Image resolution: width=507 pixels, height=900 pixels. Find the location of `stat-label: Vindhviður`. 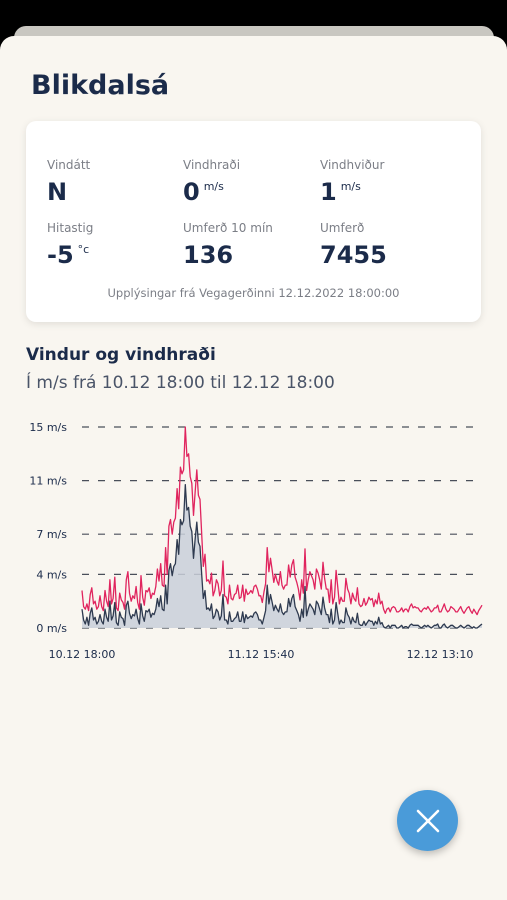

stat-label: Vindhviður is located at coordinates (352, 165).